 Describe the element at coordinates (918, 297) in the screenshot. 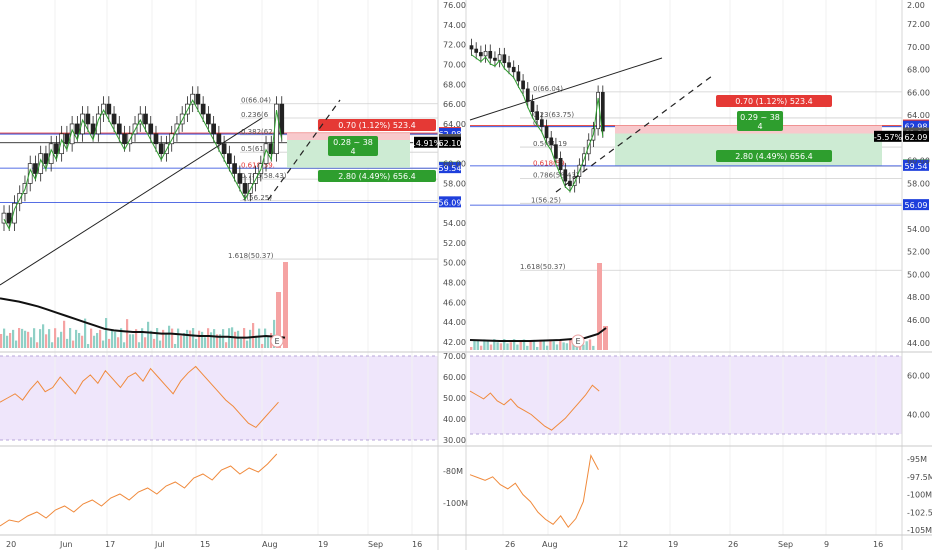

I see `right-price-tick: 48.00` at that location.